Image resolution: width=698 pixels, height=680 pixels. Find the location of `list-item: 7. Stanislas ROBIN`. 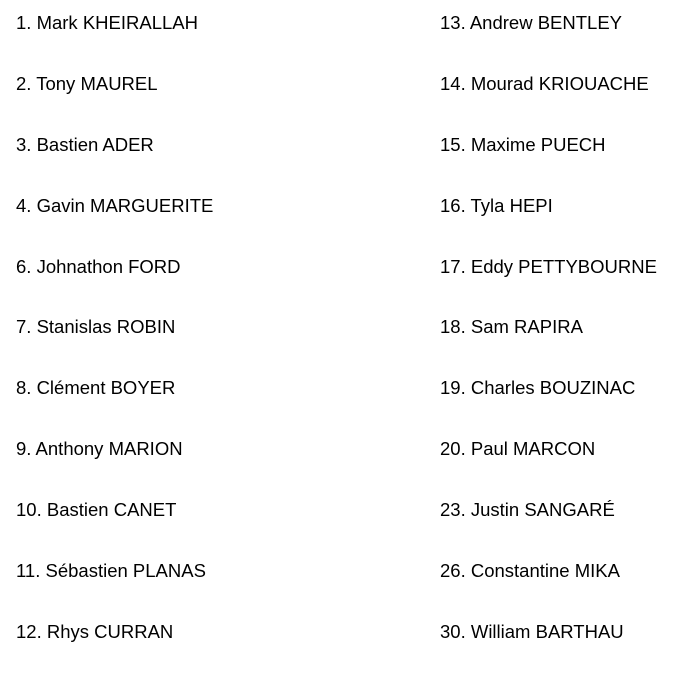

list-item: 7. Stanislas ROBIN is located at coordinates (96, 327).